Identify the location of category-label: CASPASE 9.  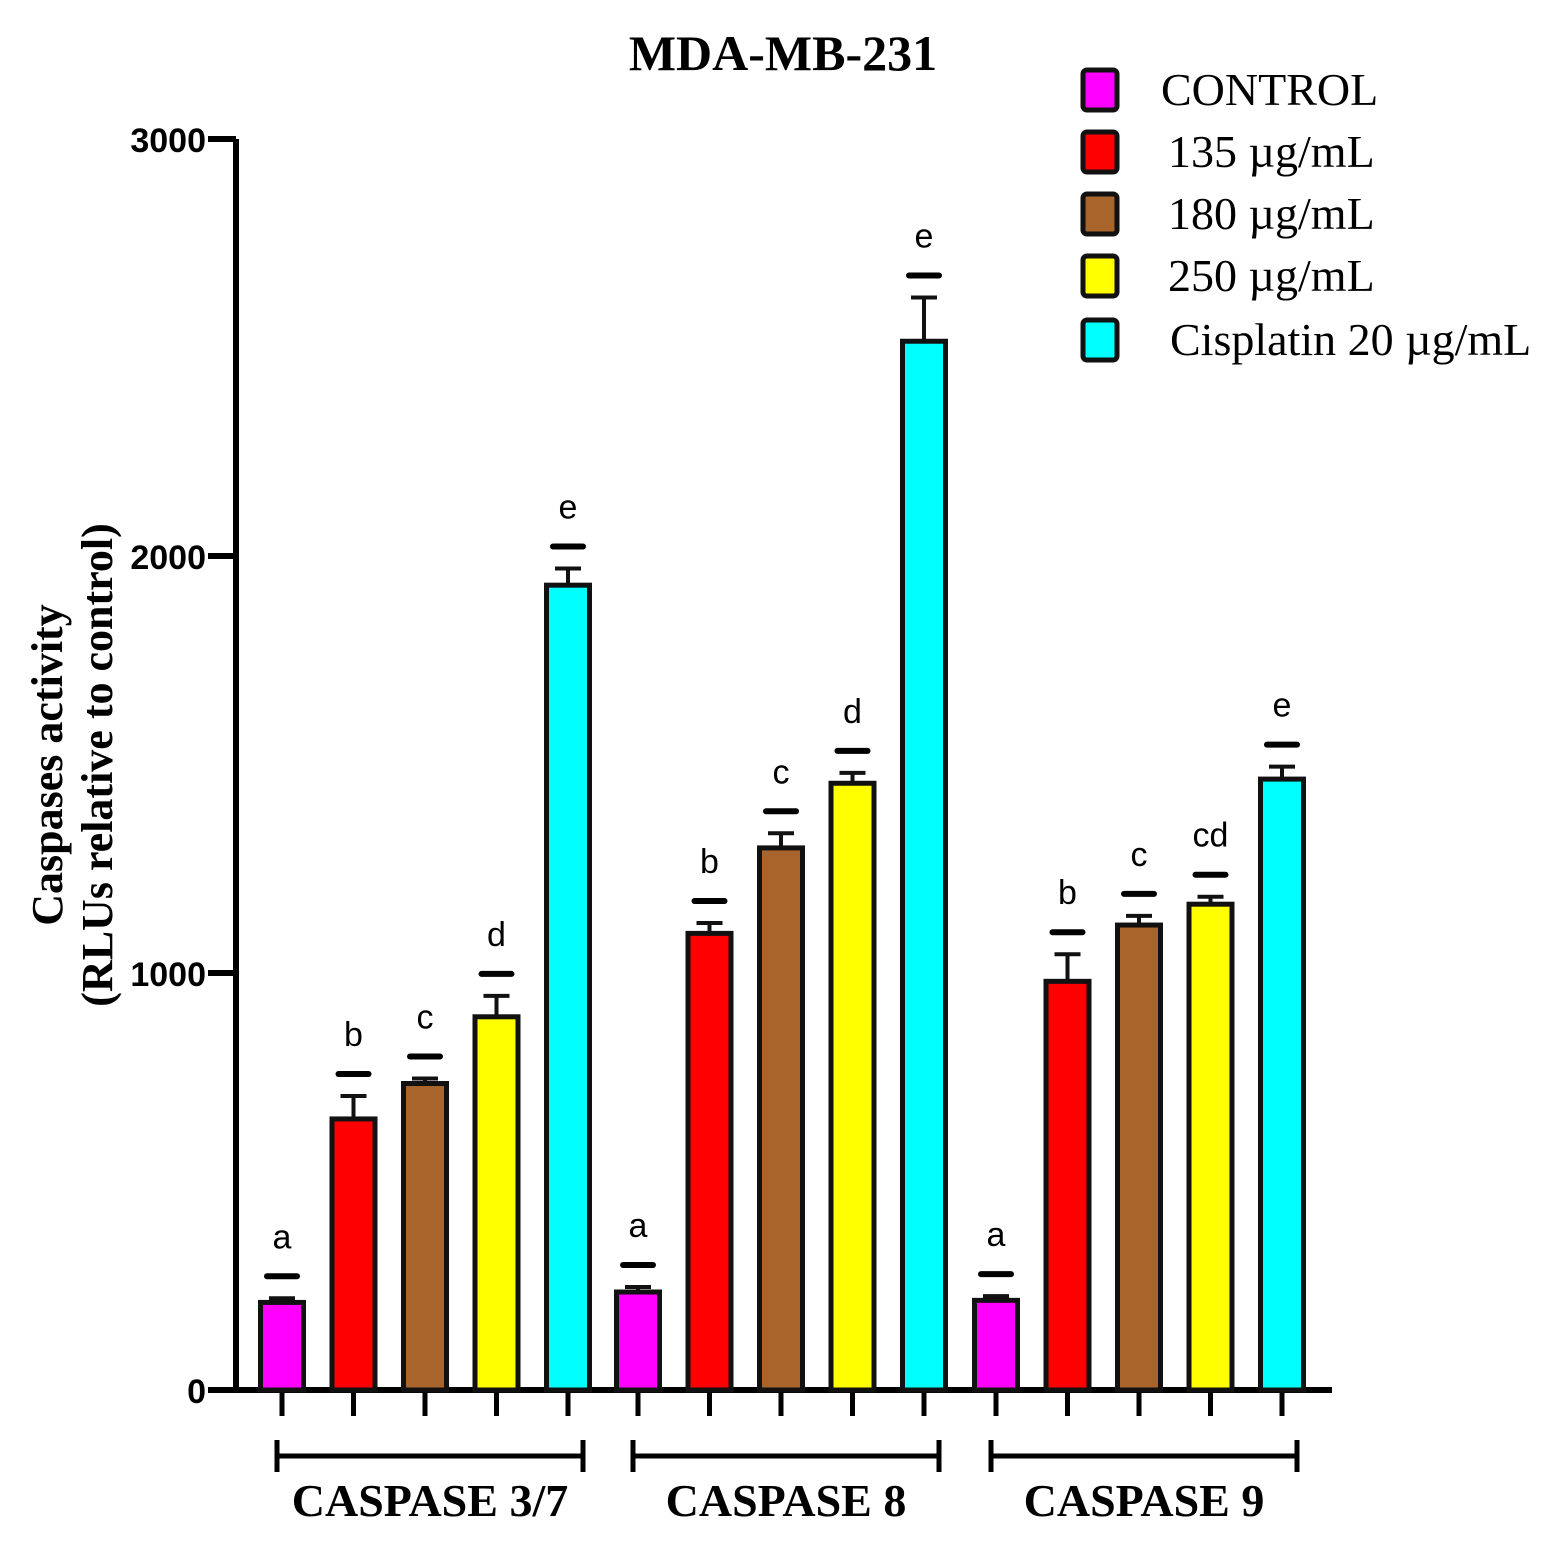
(1144, 1500).